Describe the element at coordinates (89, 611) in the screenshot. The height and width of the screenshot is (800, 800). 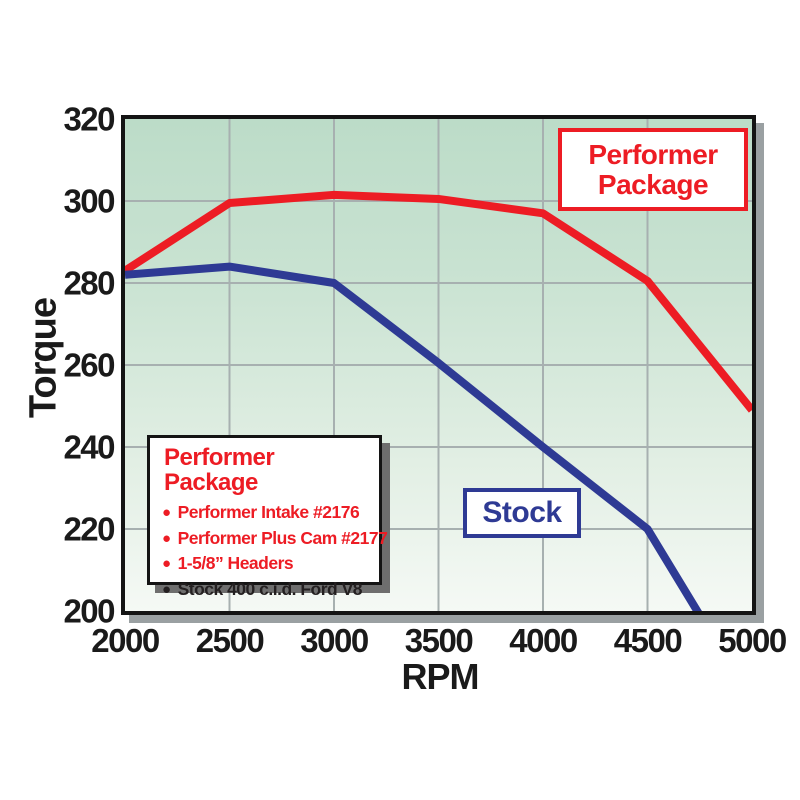
I see `y-tick-200: 200` at that location.